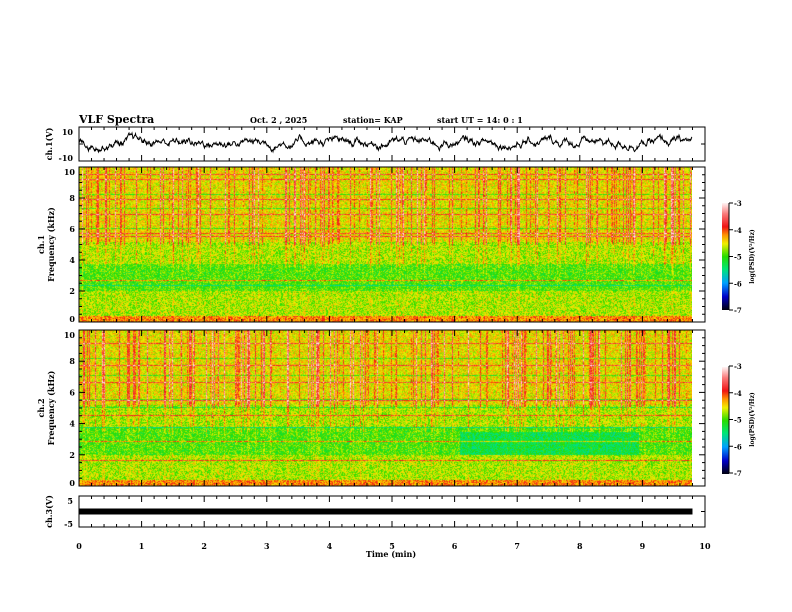  I want to click on x-tick-label: 10, so click(705, 546).